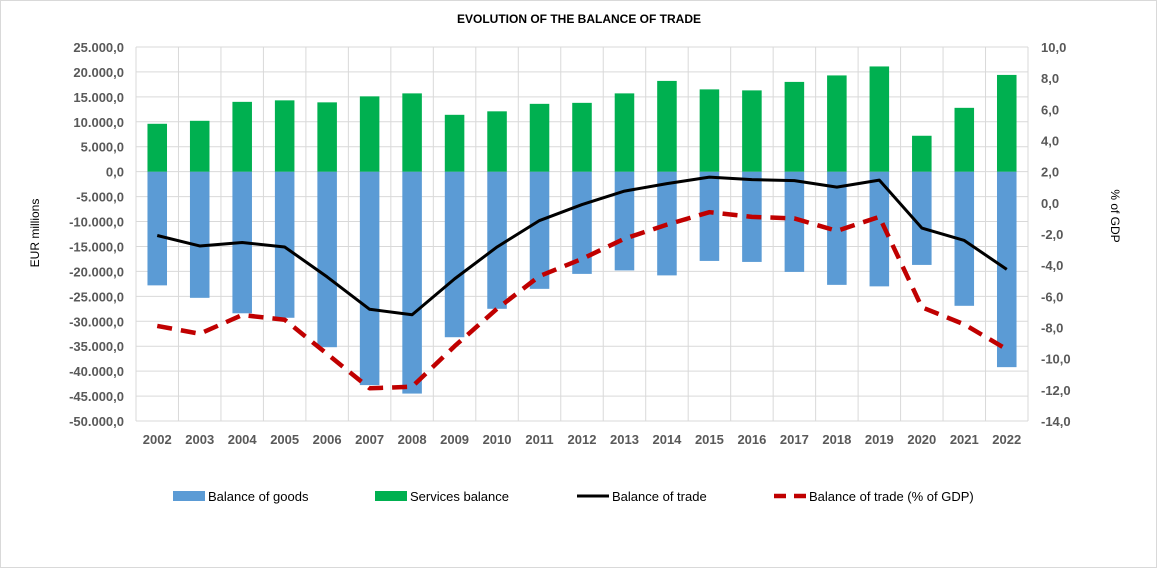  What do you see at coordinates (96, 271) in the screenshot?
I see `y-tick-label: -20.000,0` at bounding box center [96, 271].